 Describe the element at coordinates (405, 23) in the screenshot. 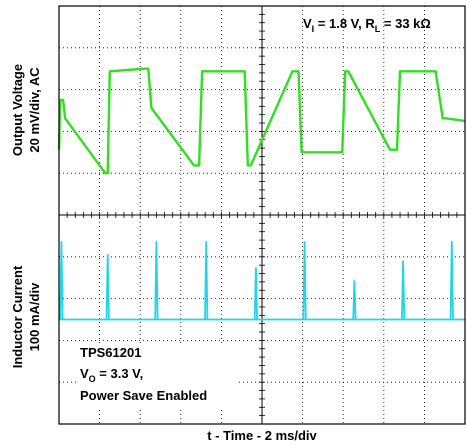

I see `annotation-suffix: = 33 kΩ` at that location.